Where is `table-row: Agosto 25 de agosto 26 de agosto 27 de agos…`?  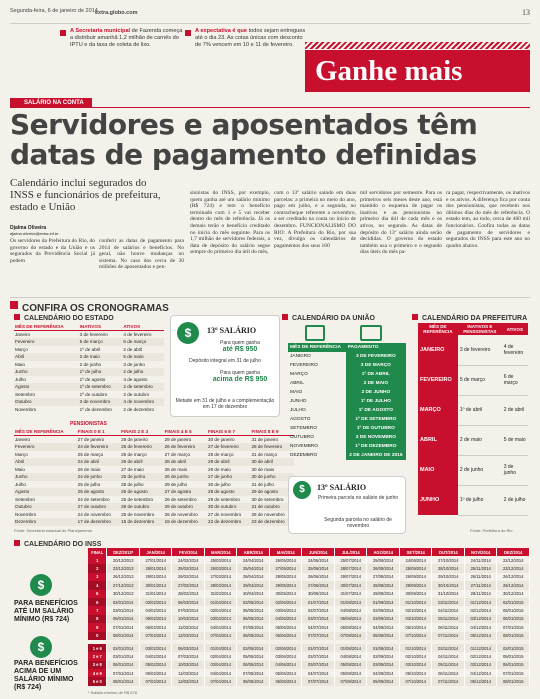
table-row: Agosto 25 de agosto 26 de agosto 27 de agos… is located at coordinates (154, 492).